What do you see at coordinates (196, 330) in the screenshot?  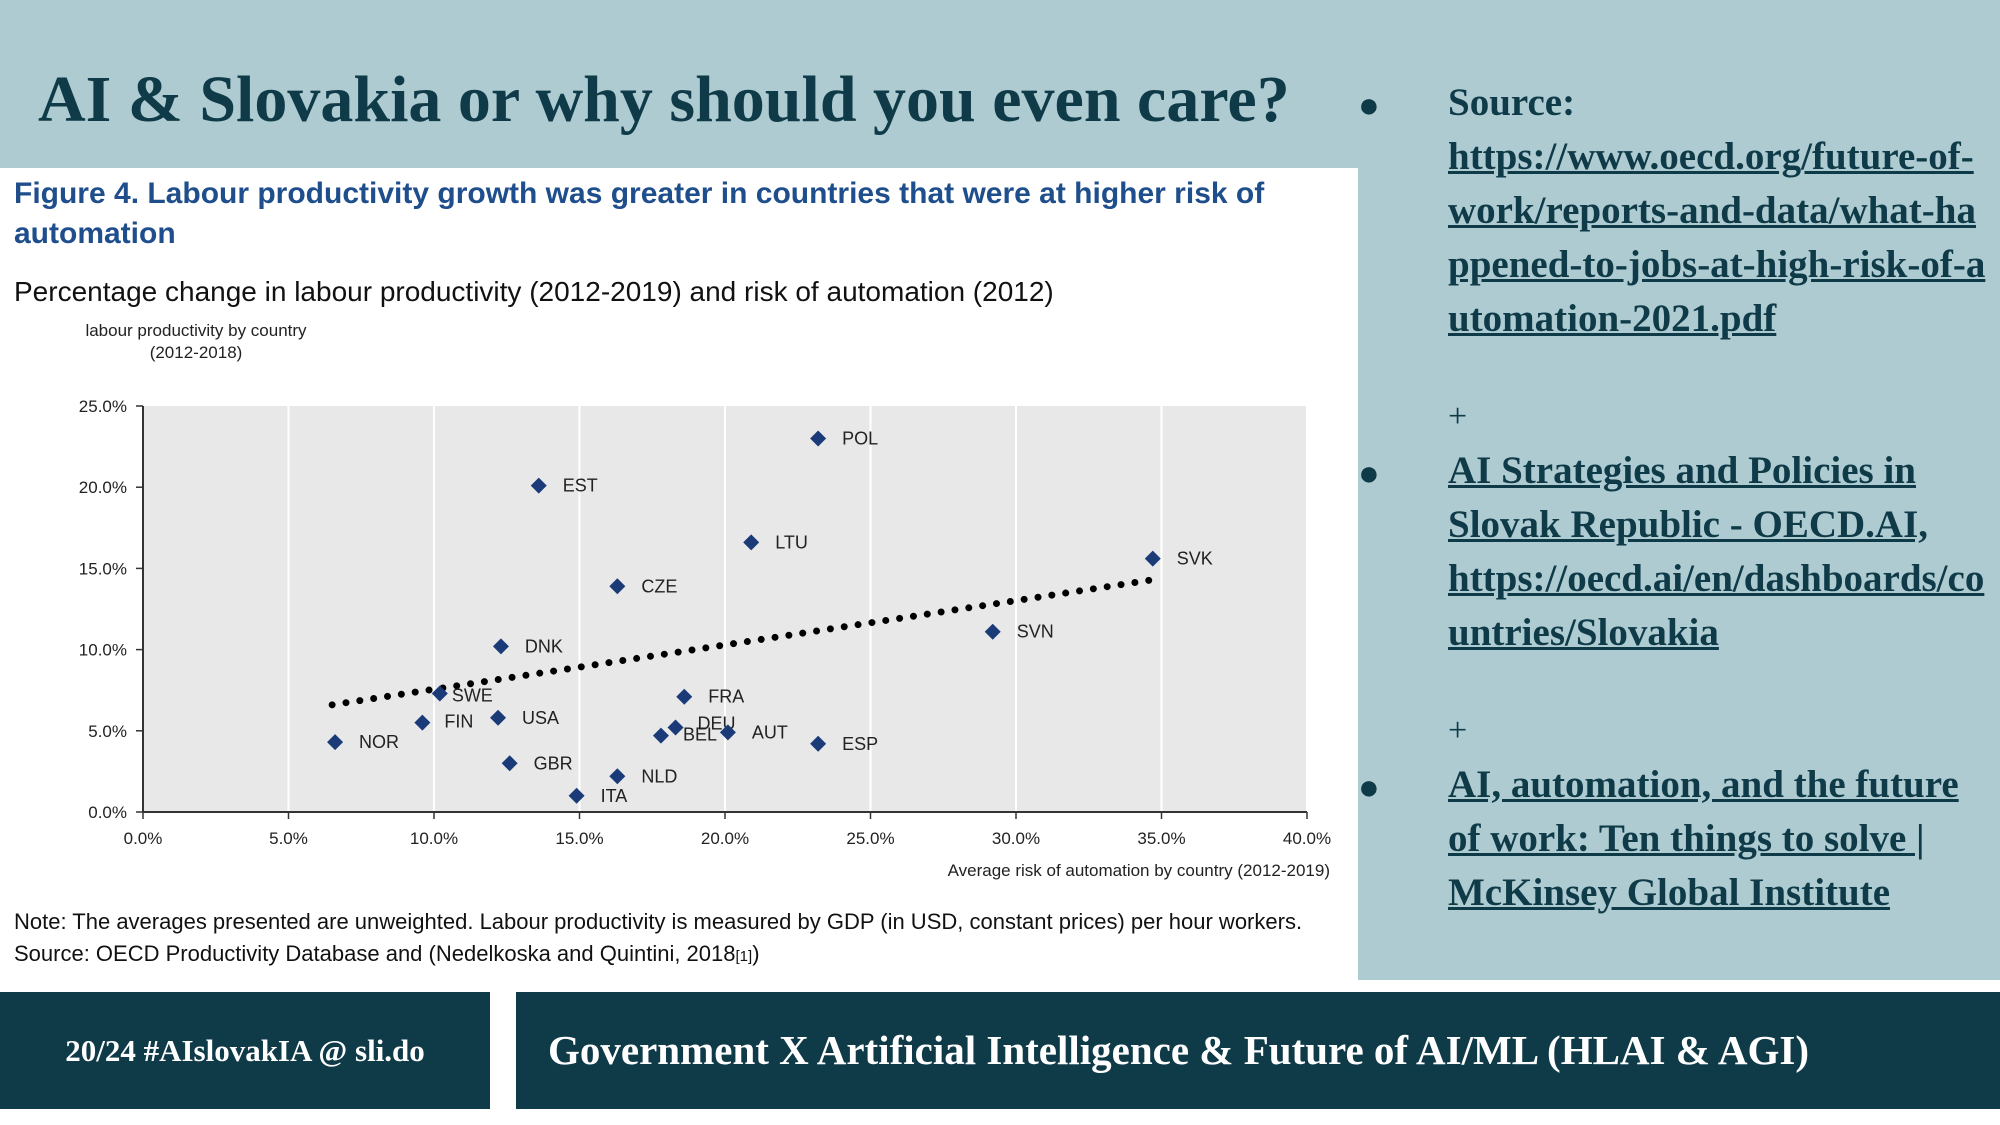 I see `y-axis-label: labour productivity by country` at bounding box center [196, 330].